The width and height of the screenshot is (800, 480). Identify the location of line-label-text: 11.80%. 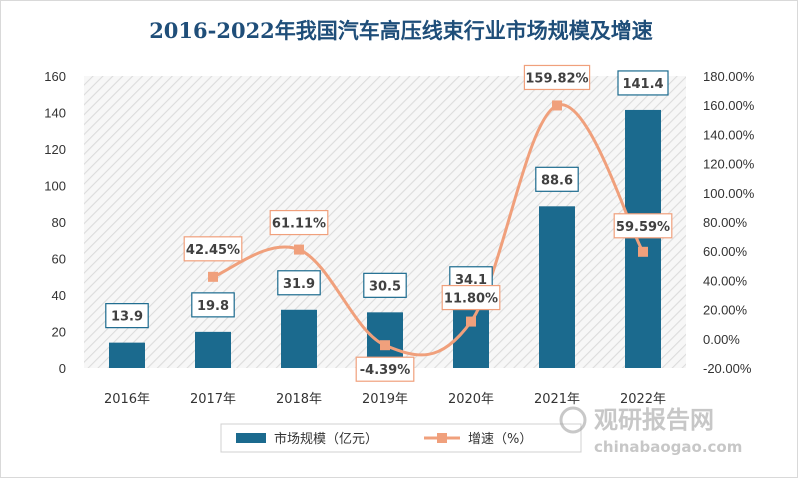
(471, 299).